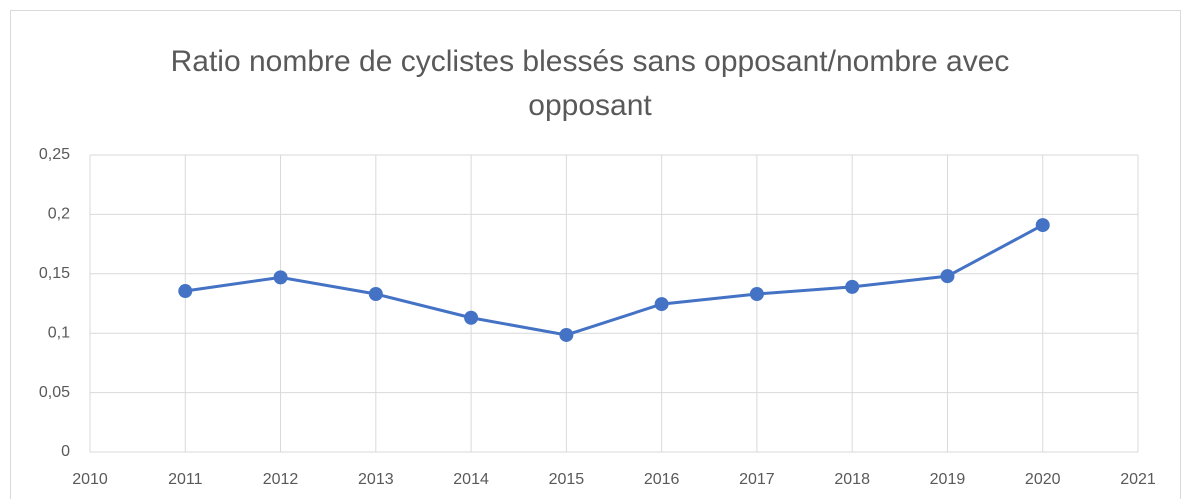 The image size is (1189, 499). What do you see at coordinates (59, 332) in the screenshot?
I see `y-tick-label: 0,1` at bounding box center [59, 332].